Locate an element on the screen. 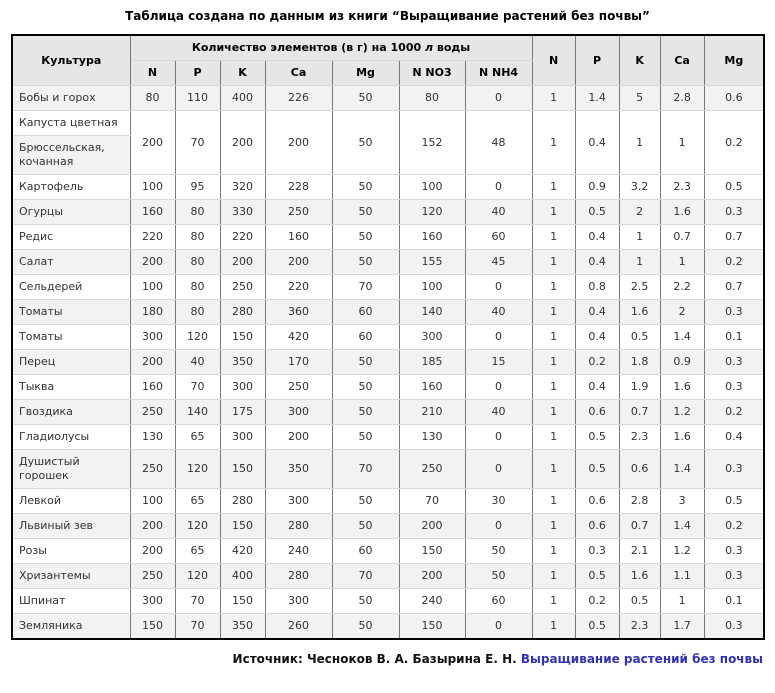 The image size is (775, 693). value-cell: 1.7 is located at coordinates (682, 626).